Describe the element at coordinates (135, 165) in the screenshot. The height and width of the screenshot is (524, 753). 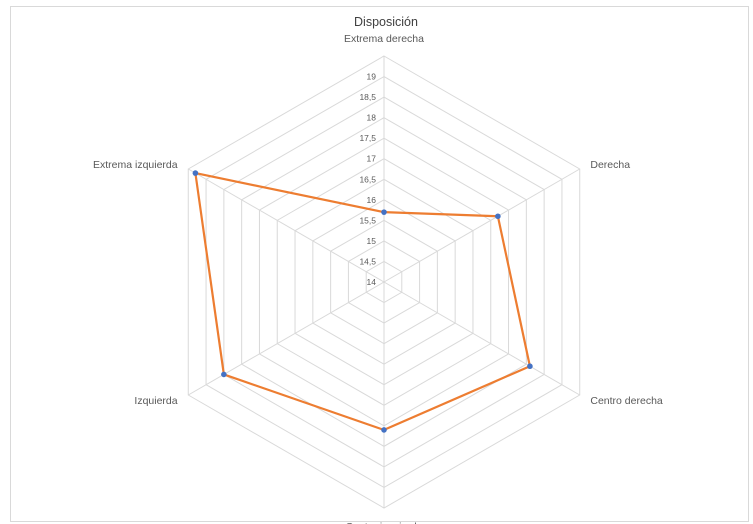
I see `category-label: Extrema izquierda` at that location.